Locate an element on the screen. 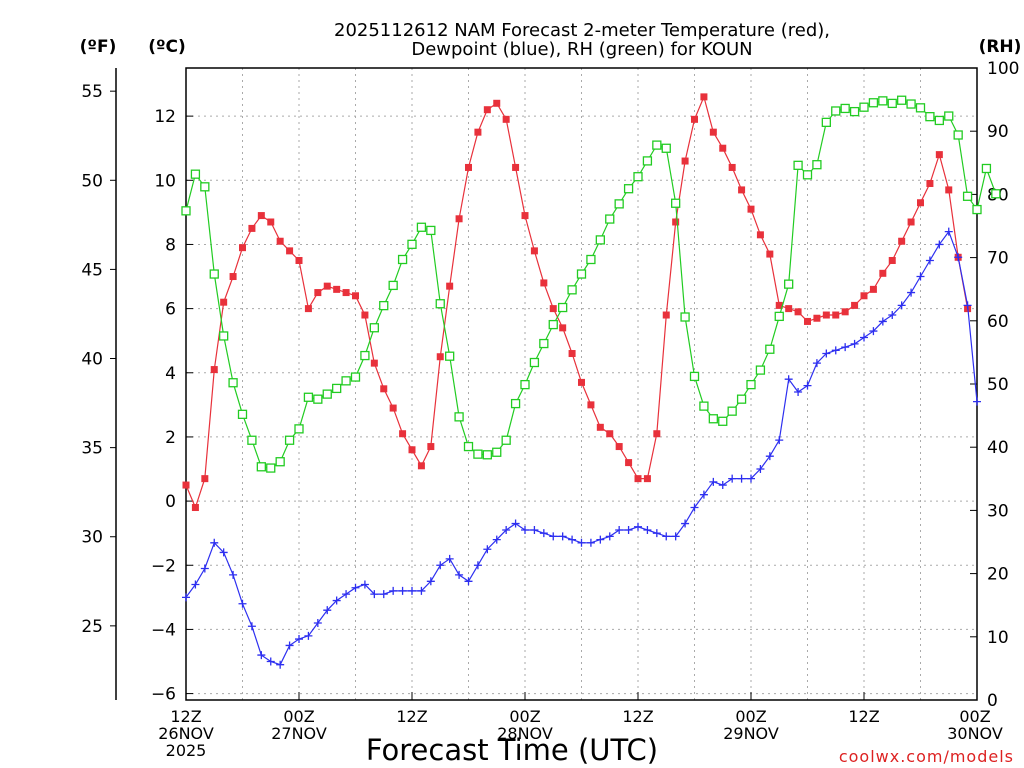 The height and width of the screenshot is (768, 1024). time-tick-label: 30NOV is located at coordinates (975, 733).